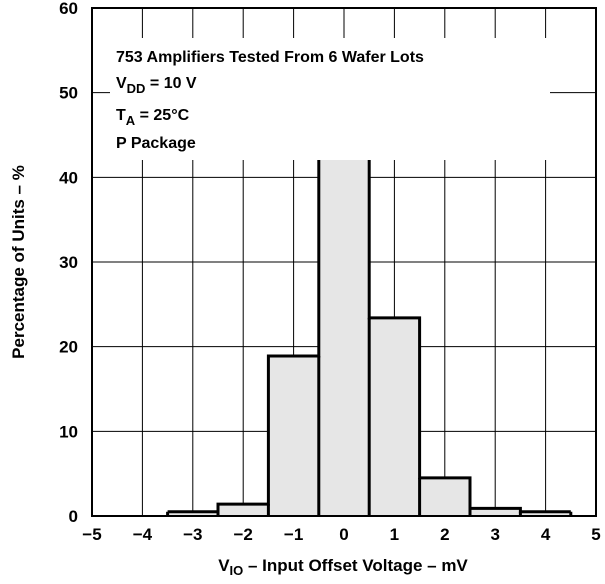  I want to click on y-tick-labels: 0 10 20 30 40 50 60, so click(68, 263).